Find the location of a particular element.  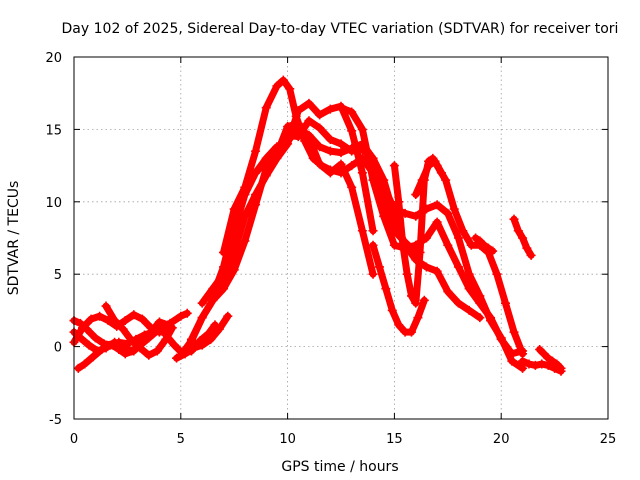

y-tick-label: 15 is located at coordinates (53, 130).